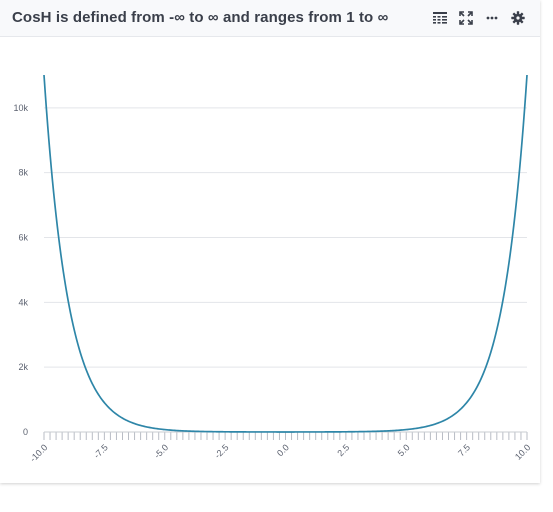 This screenshot has width=553, height=512. What do you see at coordinates (522, 451) in the screenshot?
I see `x-tick-label: 10.0` at bounding box center [522, 451].